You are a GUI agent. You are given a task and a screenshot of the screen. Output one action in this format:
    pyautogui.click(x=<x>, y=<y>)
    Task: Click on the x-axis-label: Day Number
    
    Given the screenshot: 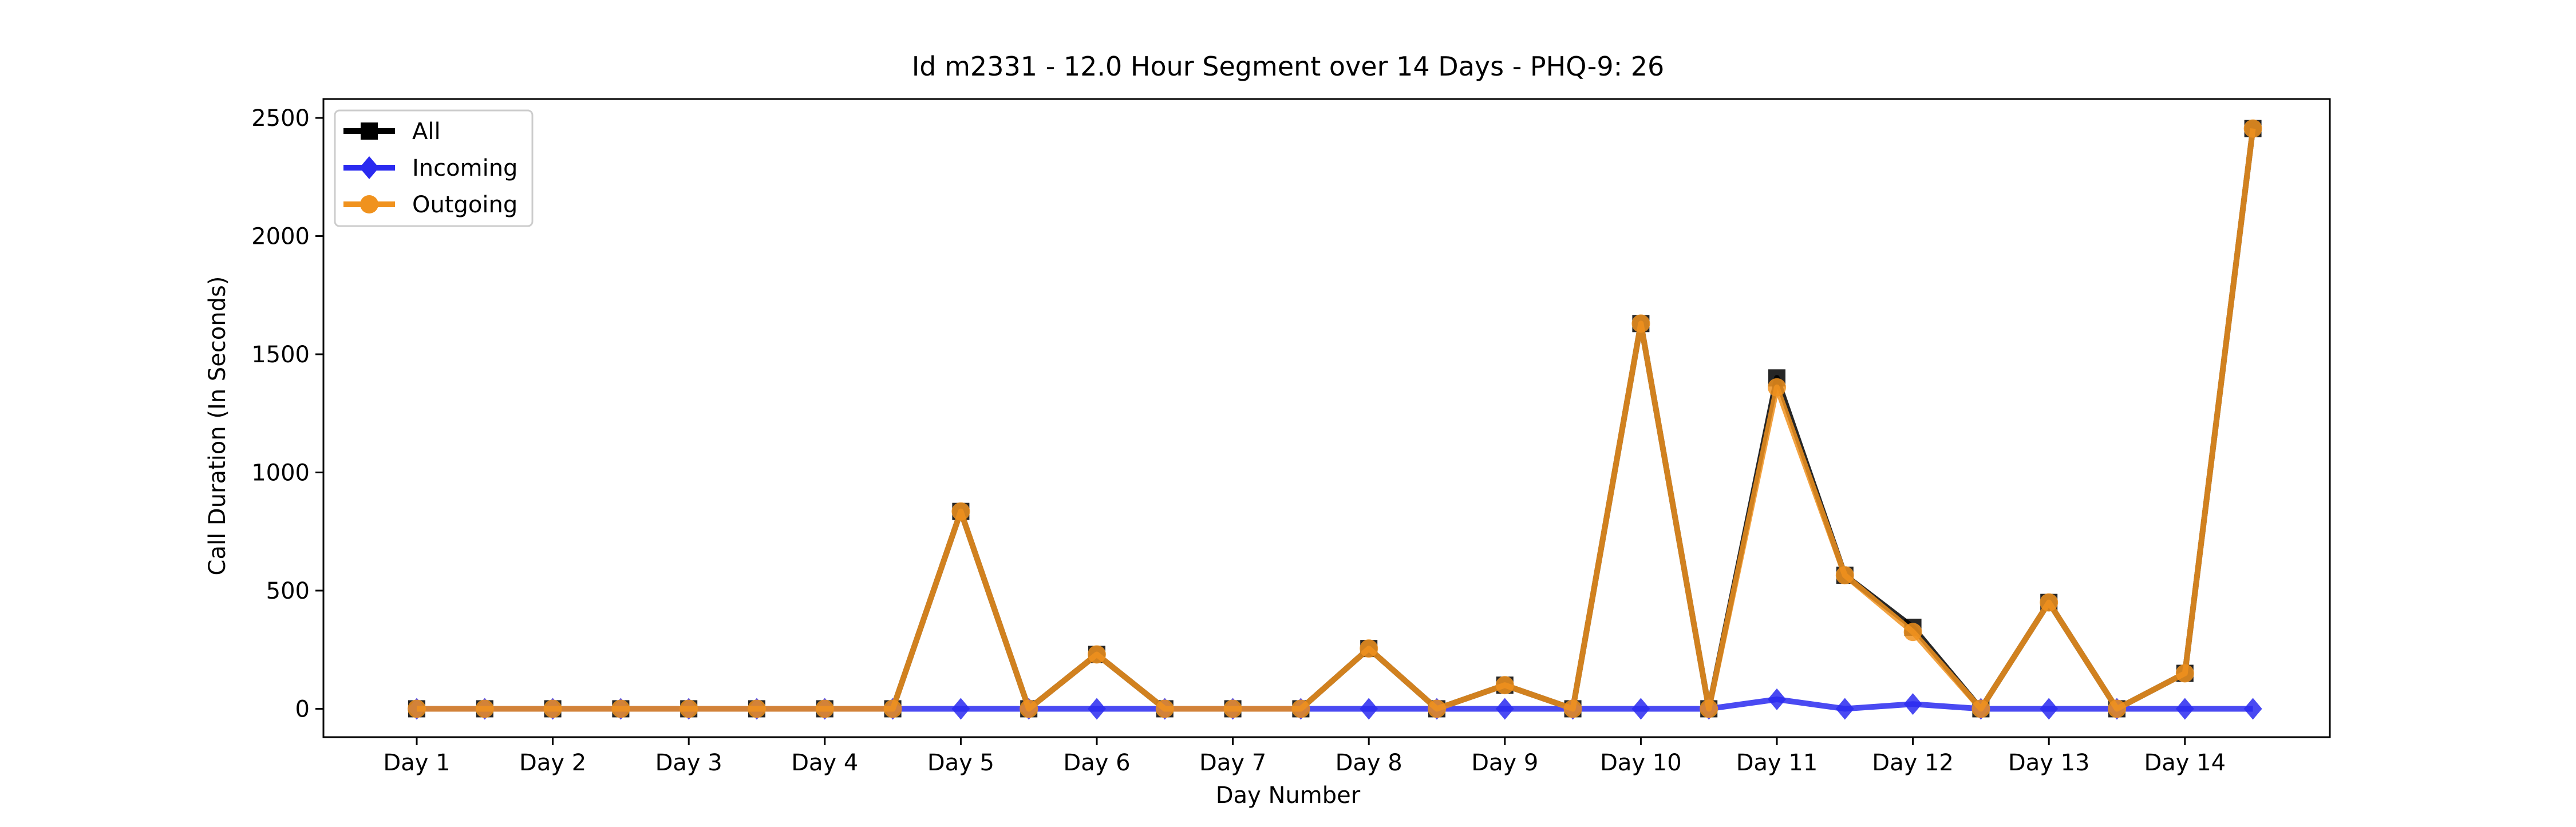 What is the action you would take?
    pyautogui.click(x=1288, y=795)
    